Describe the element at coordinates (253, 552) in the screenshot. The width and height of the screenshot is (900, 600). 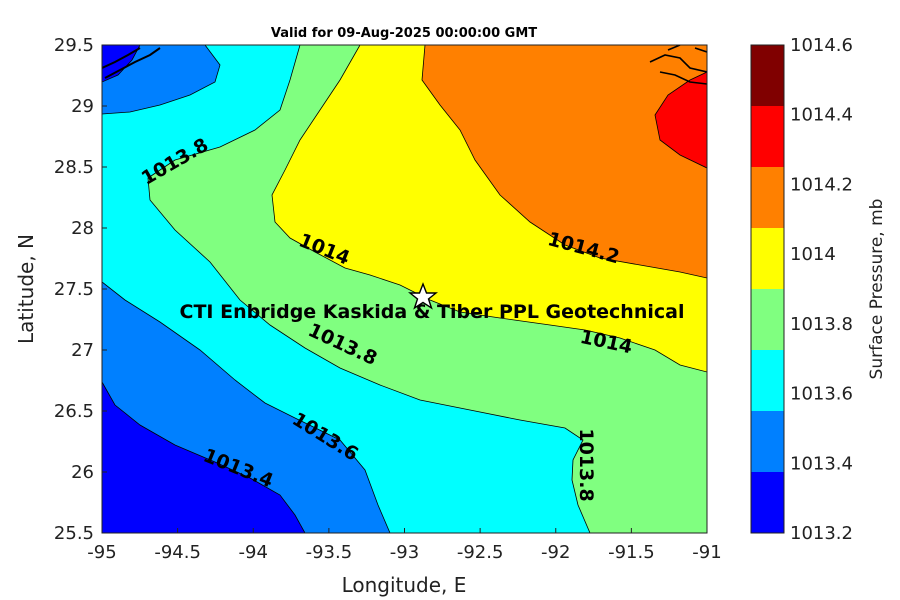
I see `x-tick-label: -94` at that location.